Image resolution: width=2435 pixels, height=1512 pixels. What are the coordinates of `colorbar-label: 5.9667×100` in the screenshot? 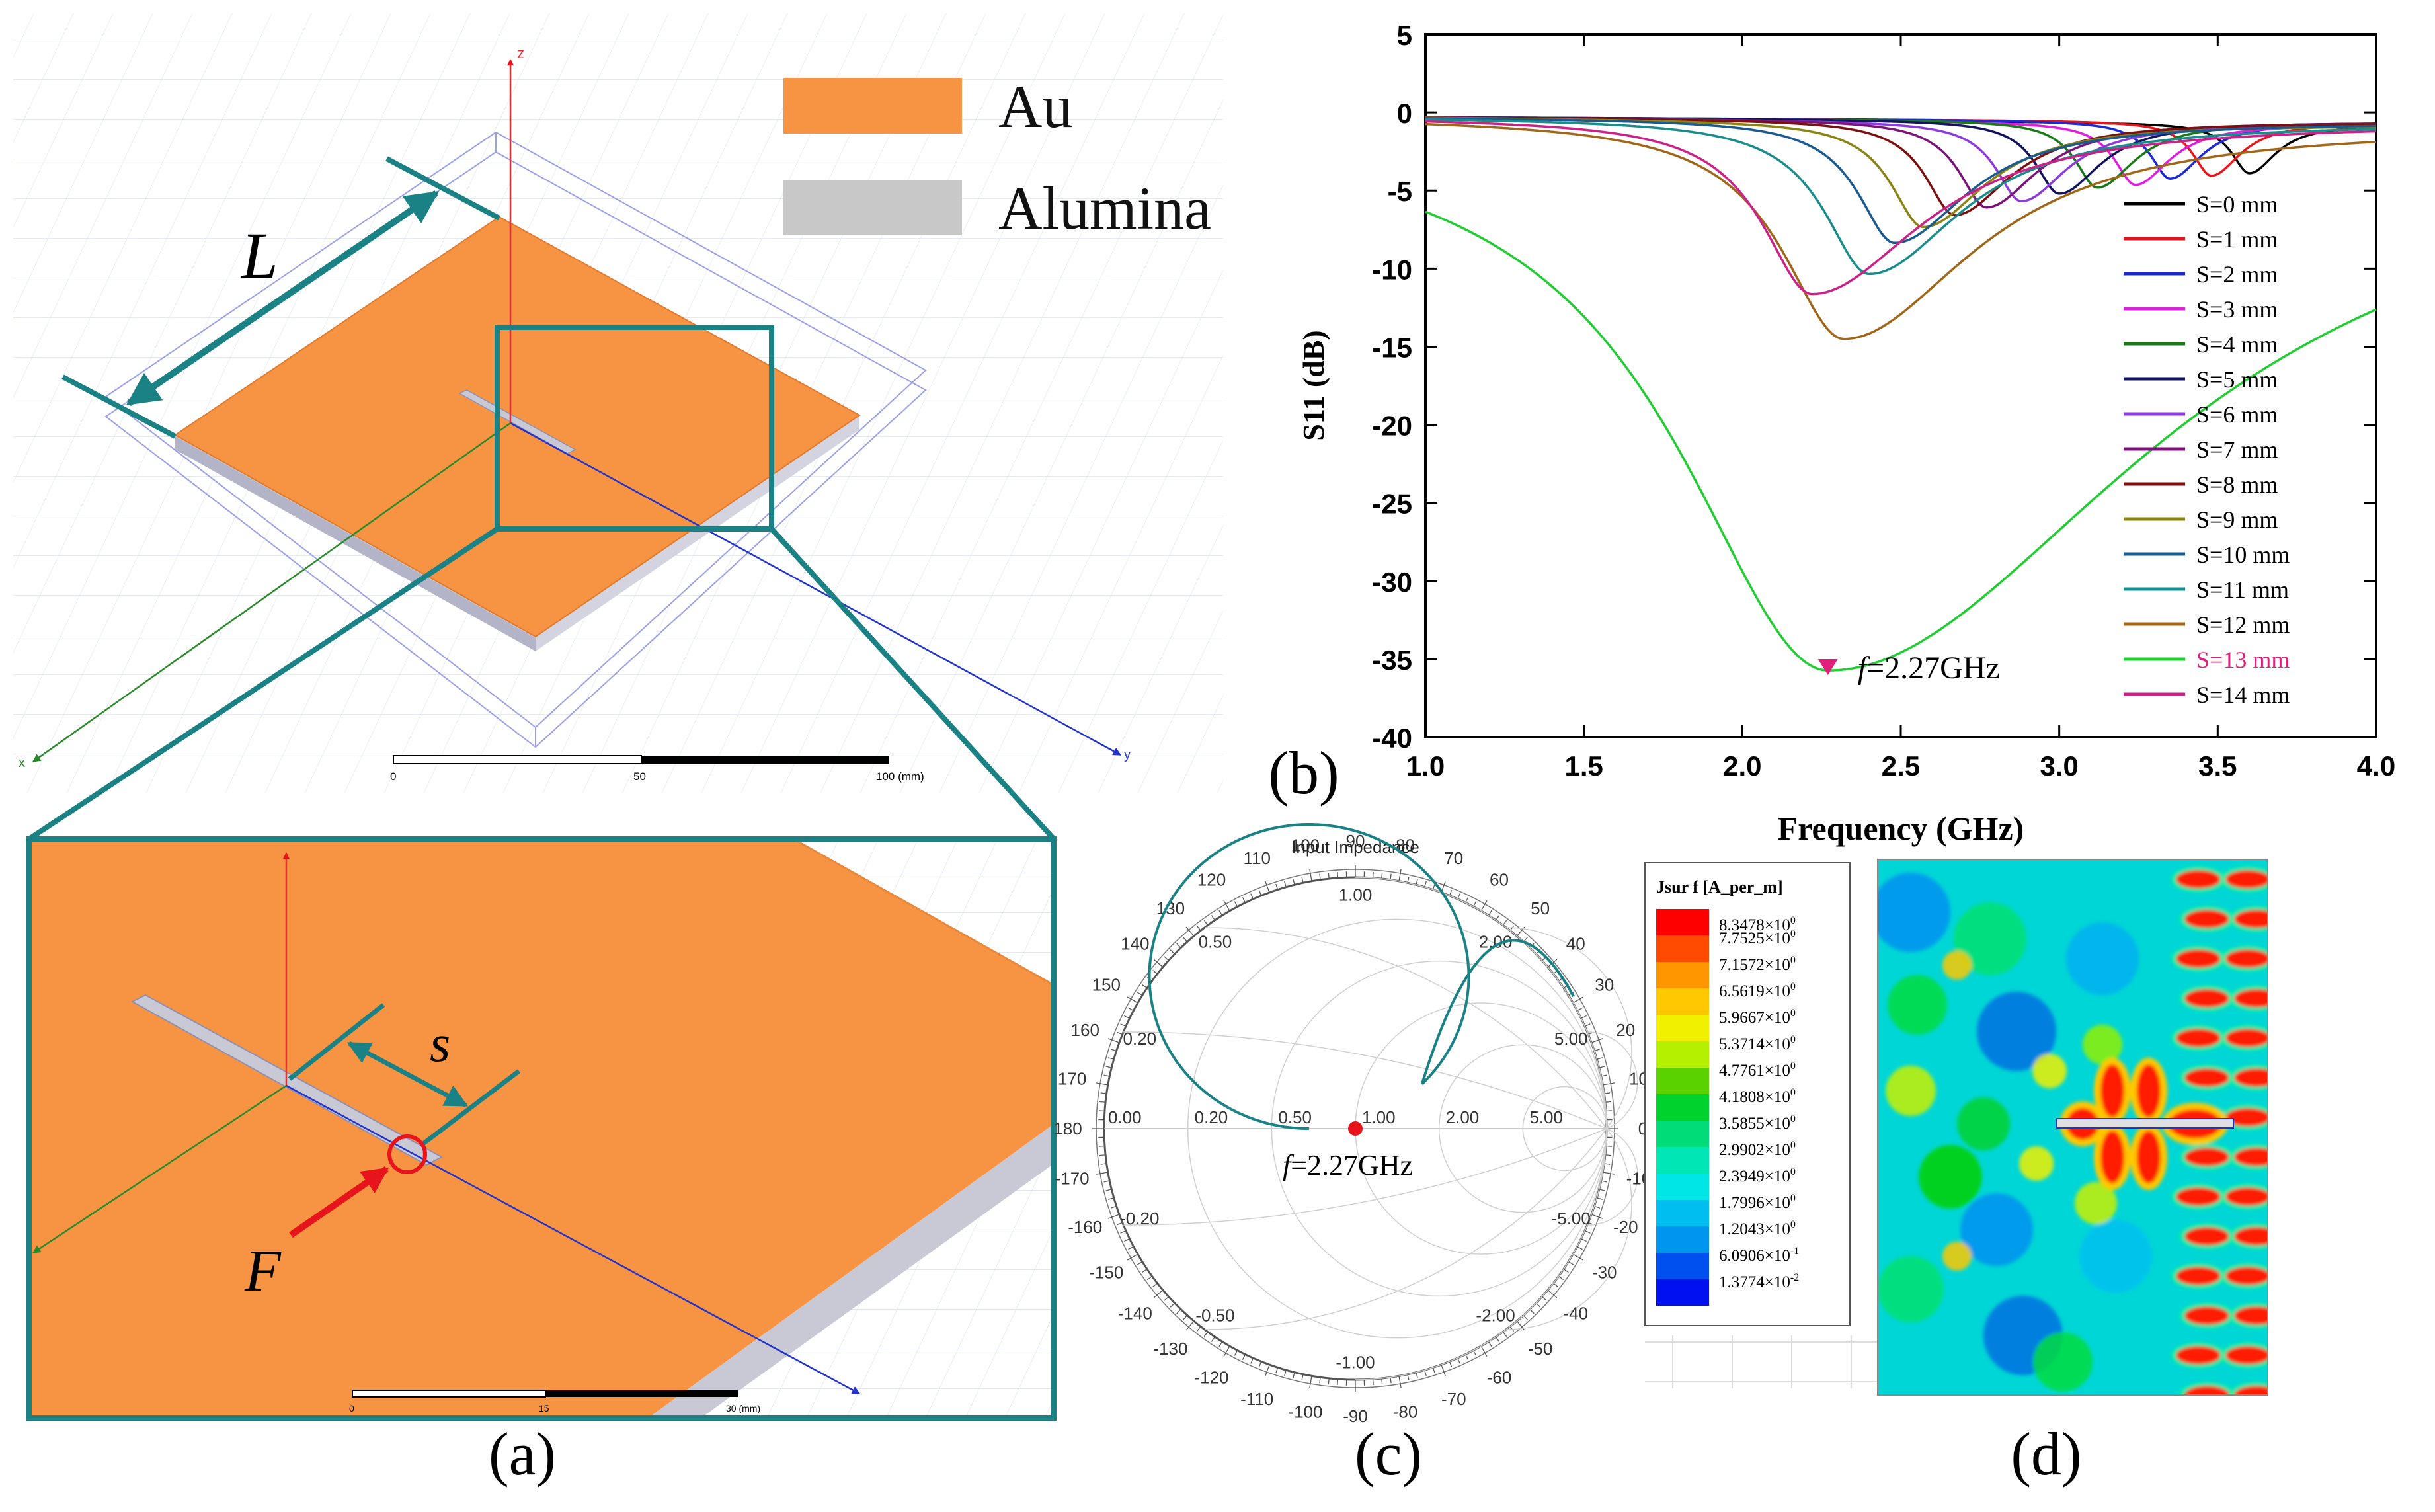 It's located at (1758, 1018).